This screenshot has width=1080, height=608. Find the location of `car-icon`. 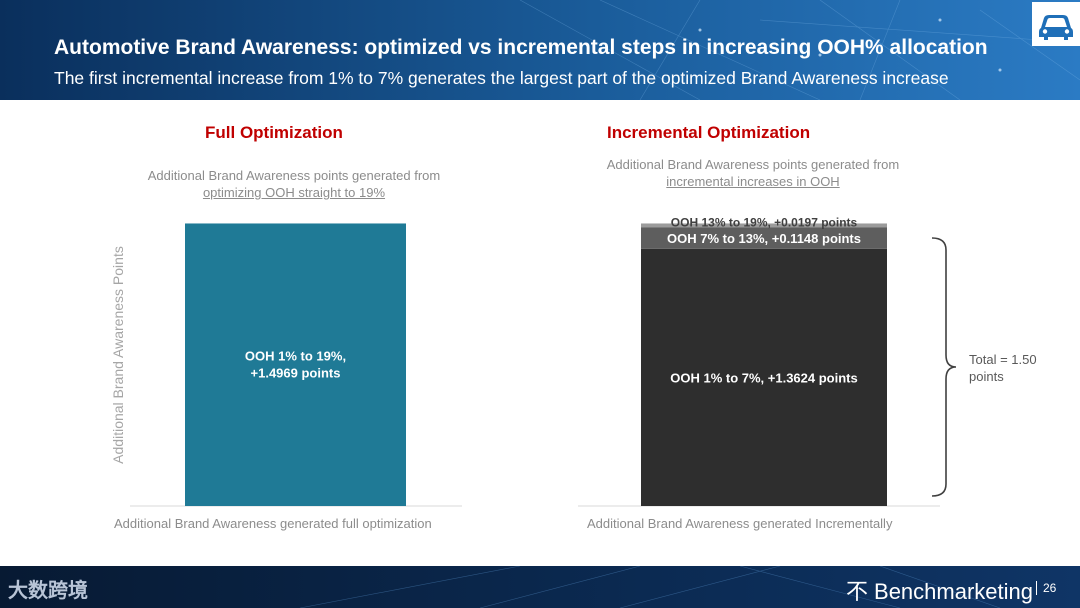

car-icon is located at coordinates (1056, 24).